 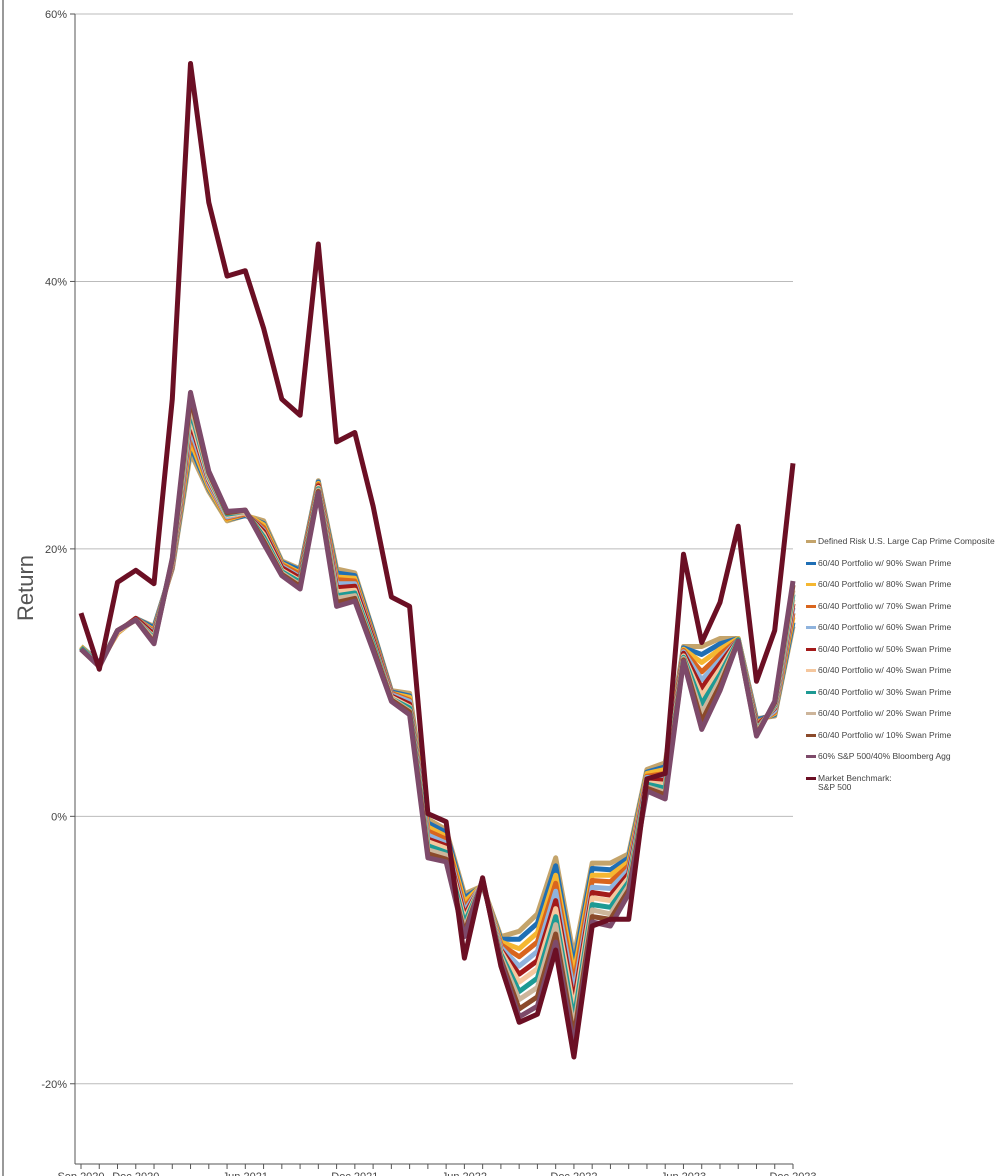 I want to click on legend-entry: 60/40 Portfolio w/ 20% Swan Prime, so click(x=878, y=713).